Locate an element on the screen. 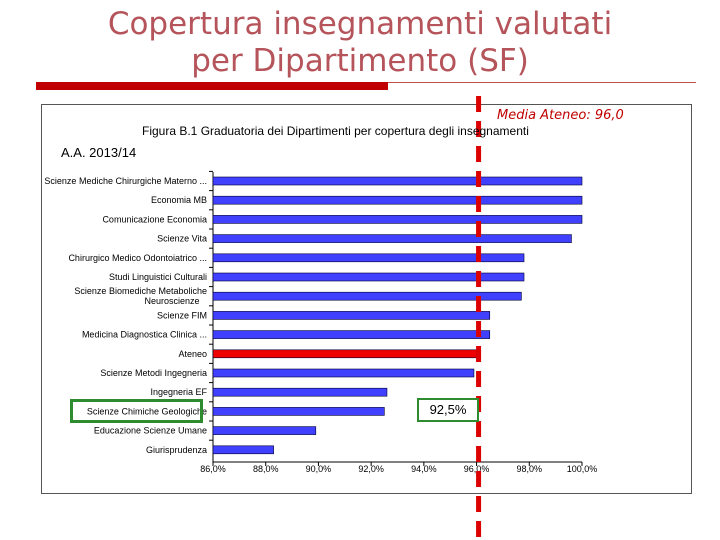 The width and height of the screenshot is (720, 540). x-tick-label: 90,0% is located at coordinates (319, 469).